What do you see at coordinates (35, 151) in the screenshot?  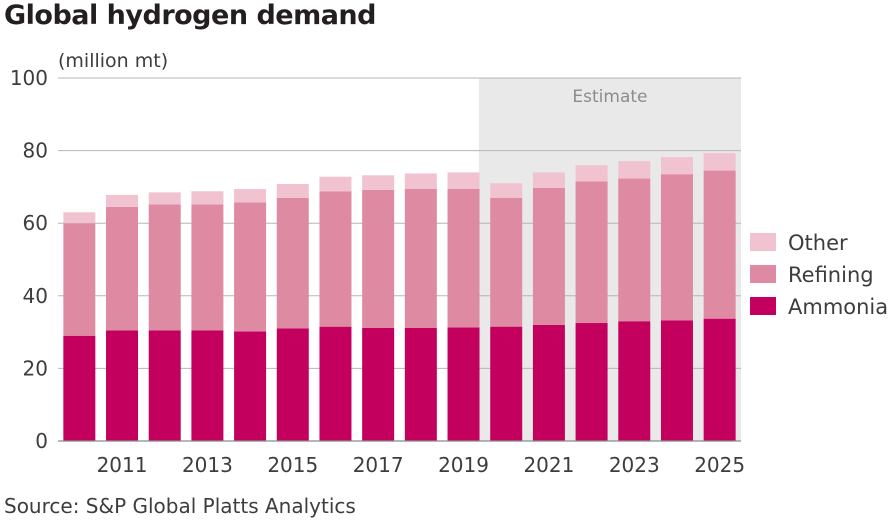 I see `y-tick-label: 80` at bounding box center [35, 151].